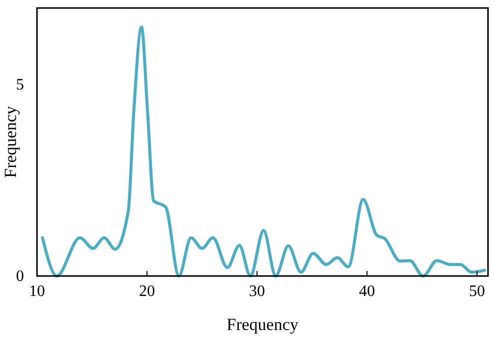  What do you see at coordinates (367, 291) in the screenshot?
I see `x-tick-label: 40` at bounding box center [367, 291].